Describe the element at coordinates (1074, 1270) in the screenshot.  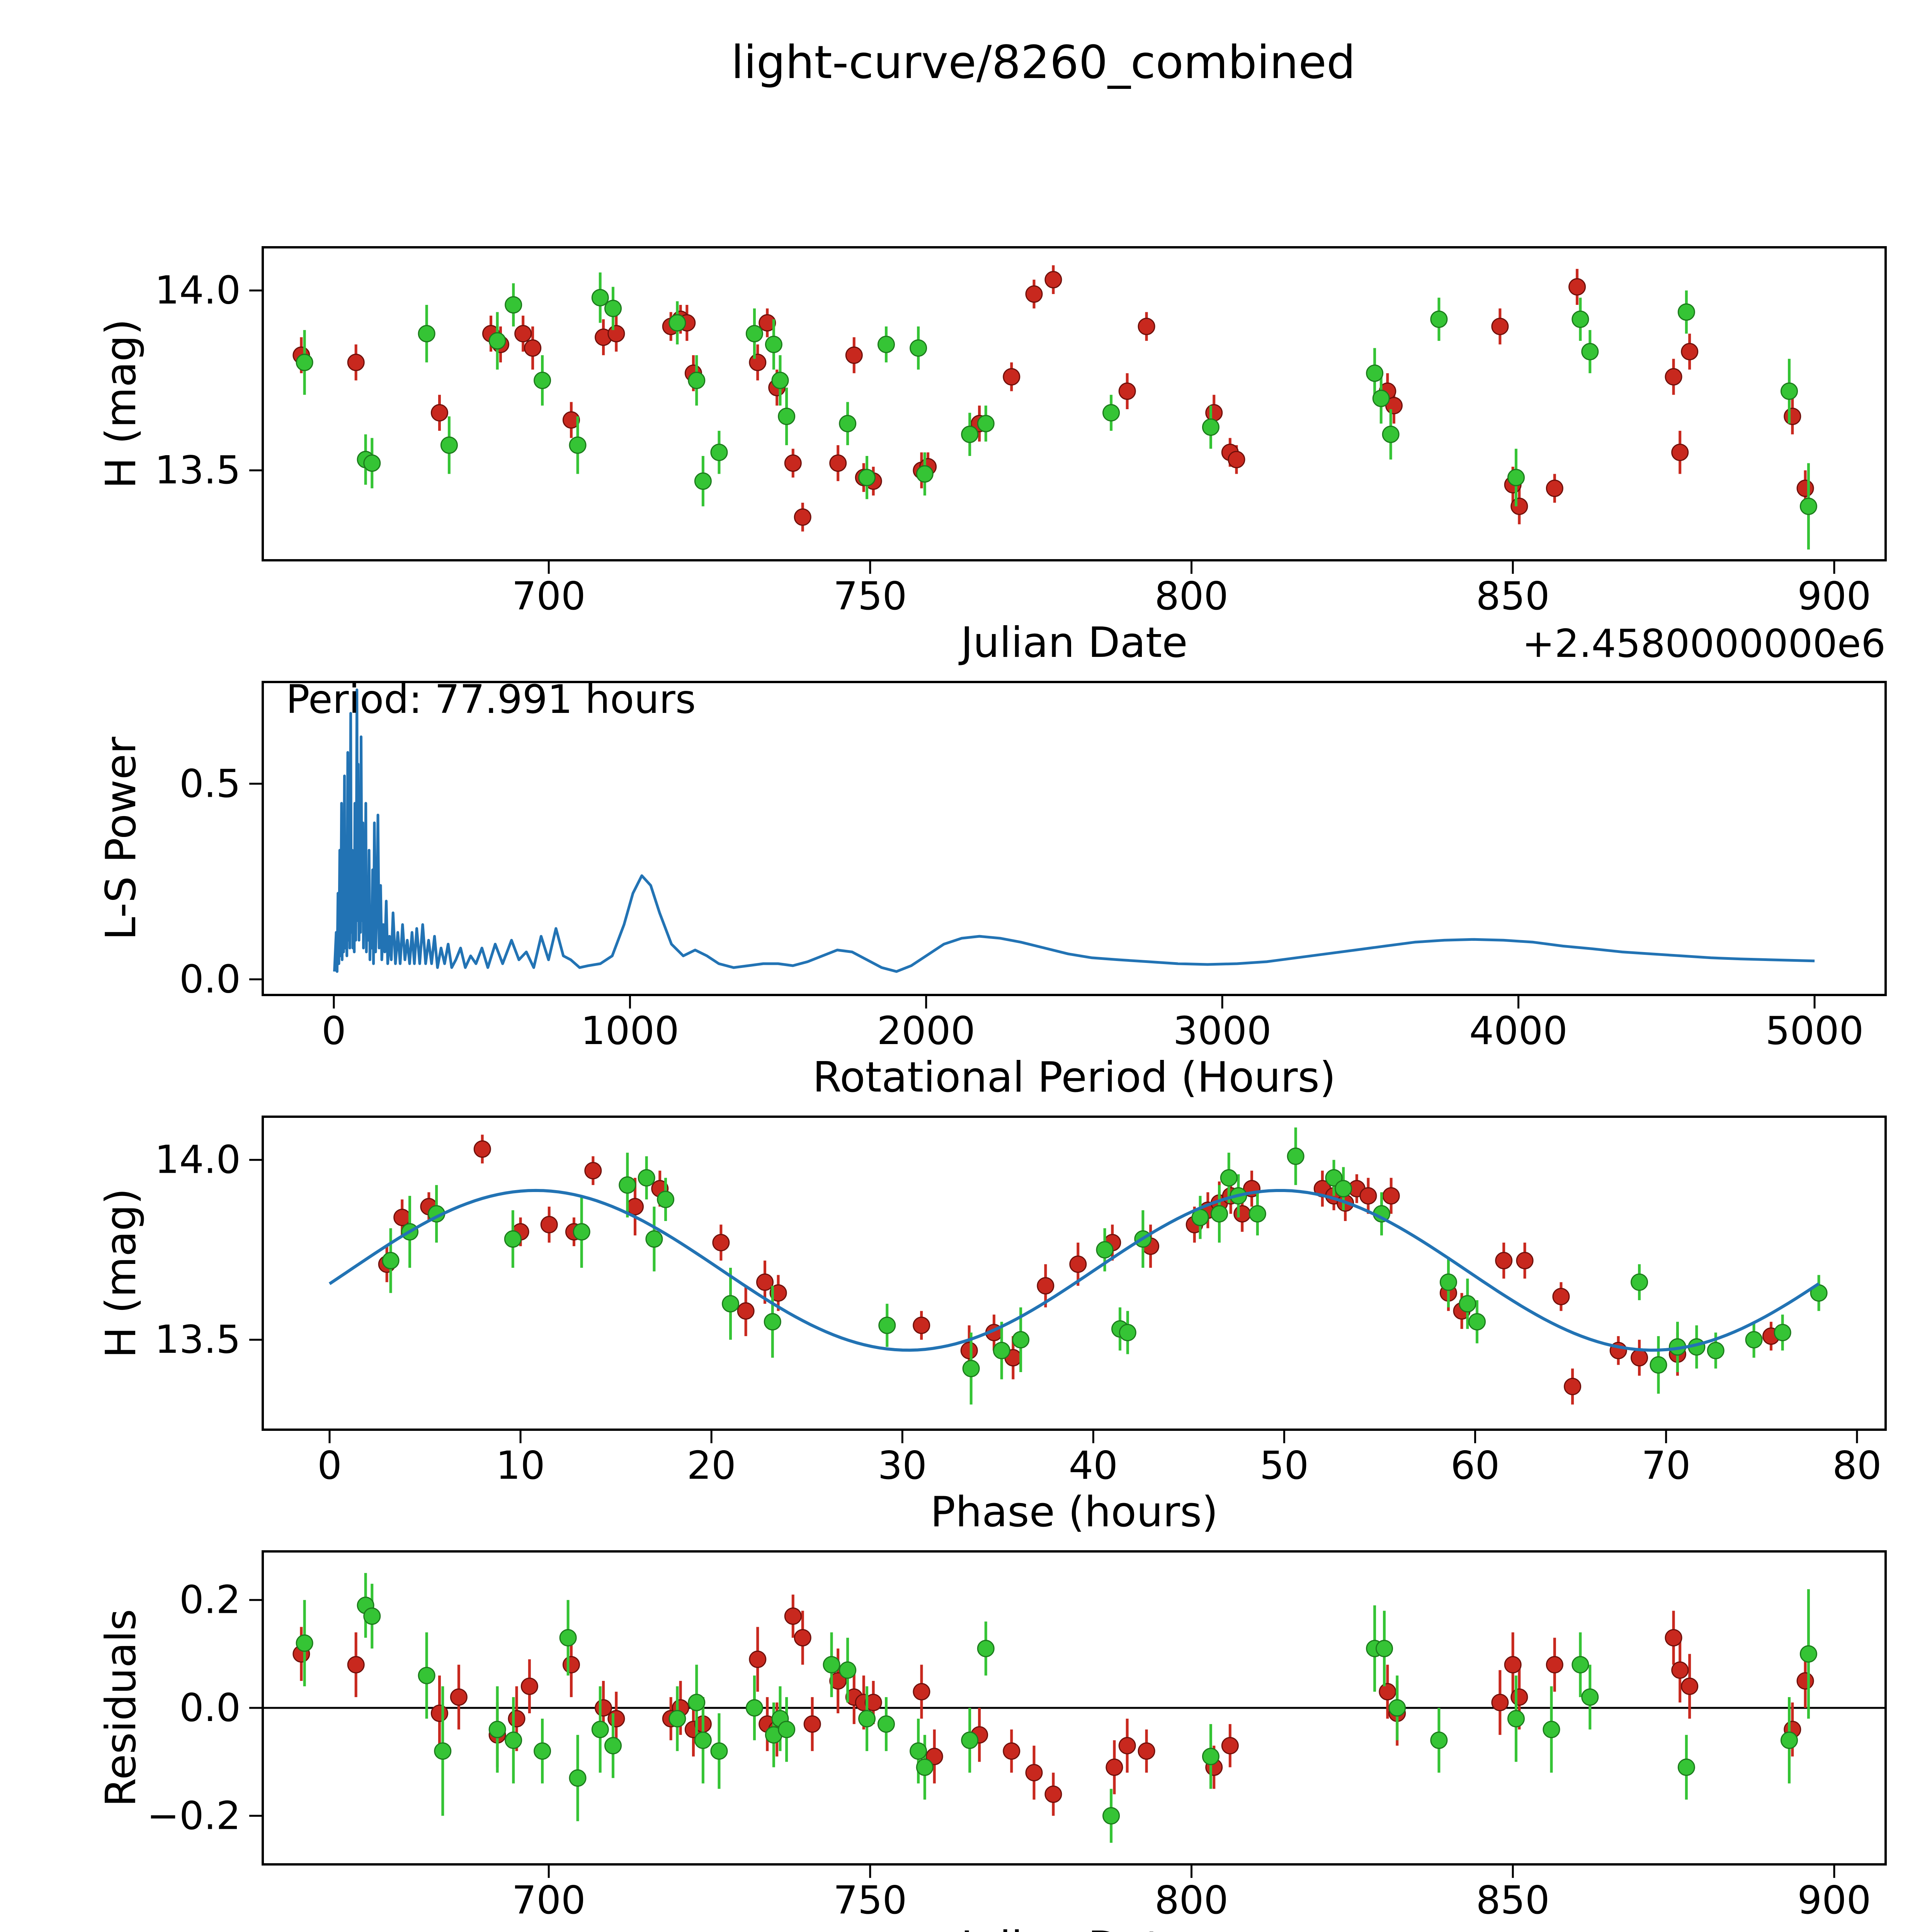
I see `fit-curve` at that location.